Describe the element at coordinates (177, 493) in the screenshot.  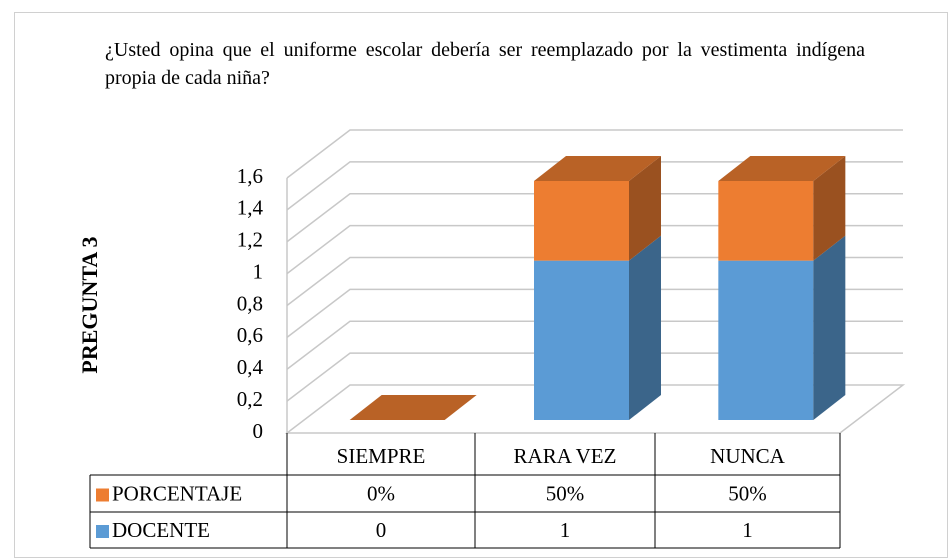
I see `legend-label: PORCENTAJE` at that location.